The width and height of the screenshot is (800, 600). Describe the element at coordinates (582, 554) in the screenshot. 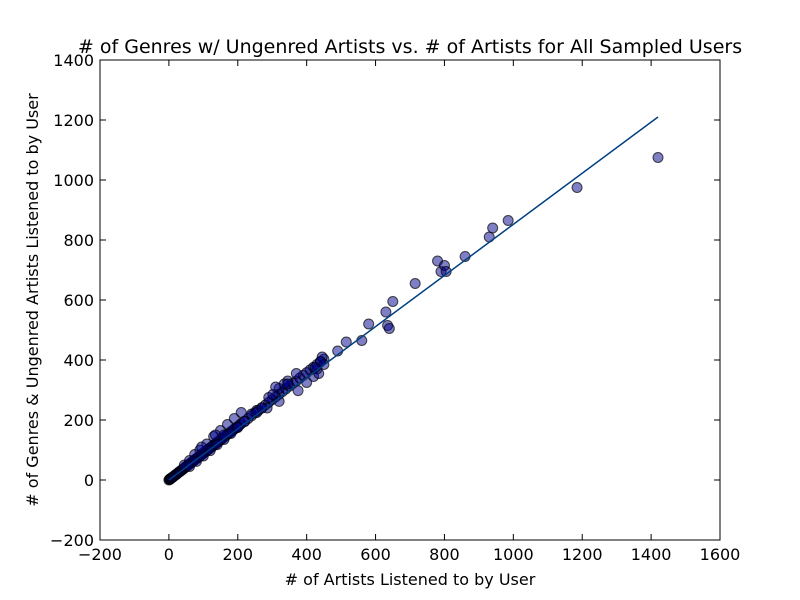

I see `x-tick-label: 1200` at that location.